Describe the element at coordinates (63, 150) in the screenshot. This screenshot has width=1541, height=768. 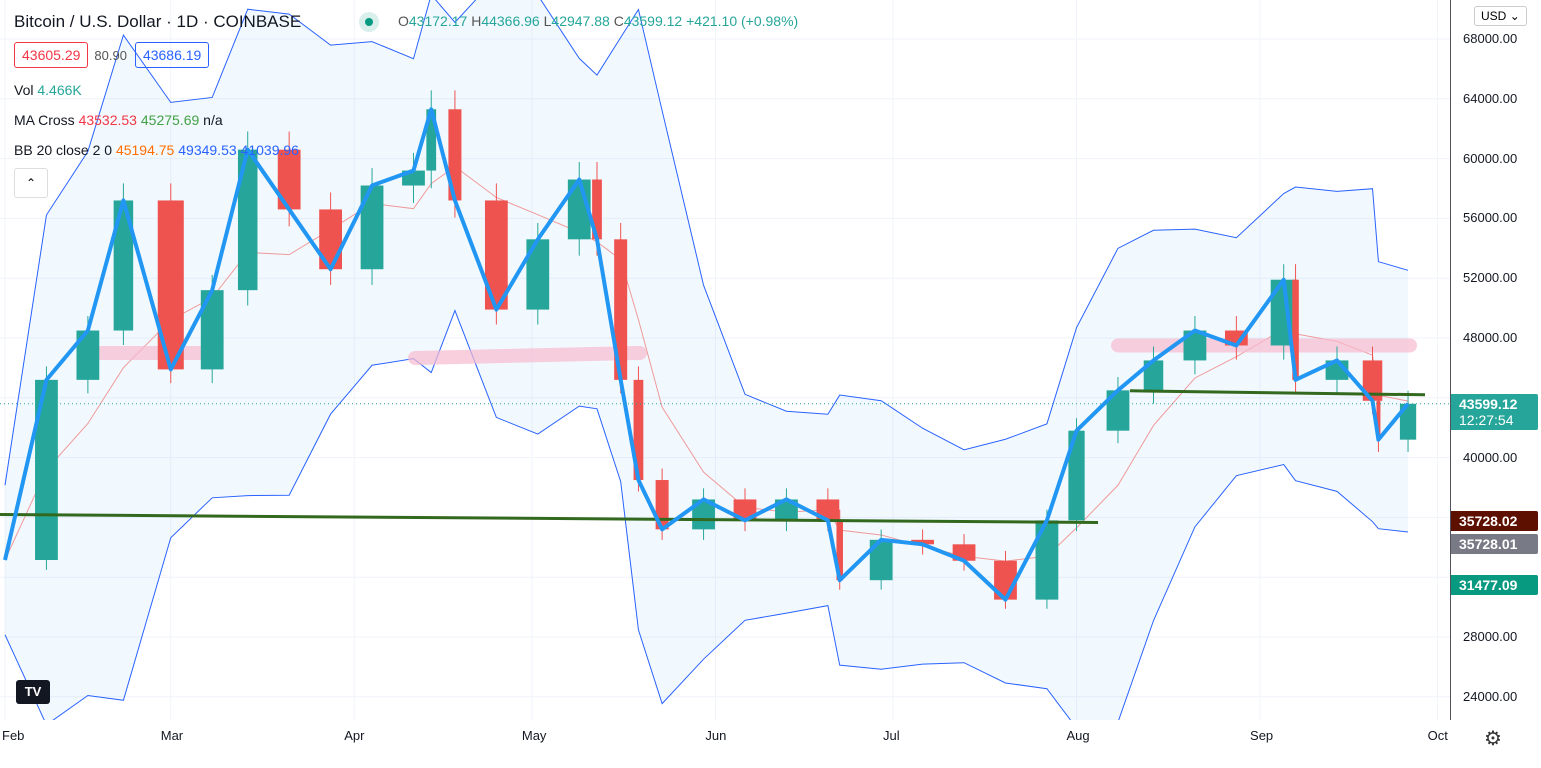
I see `bb-label: BB 20 close 2 0` at that location.